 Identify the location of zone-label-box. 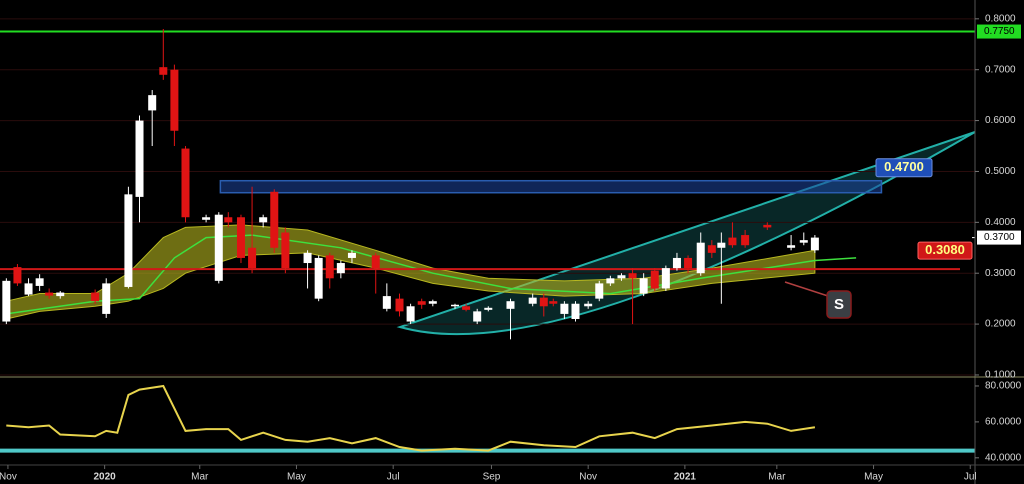
(904, 168).